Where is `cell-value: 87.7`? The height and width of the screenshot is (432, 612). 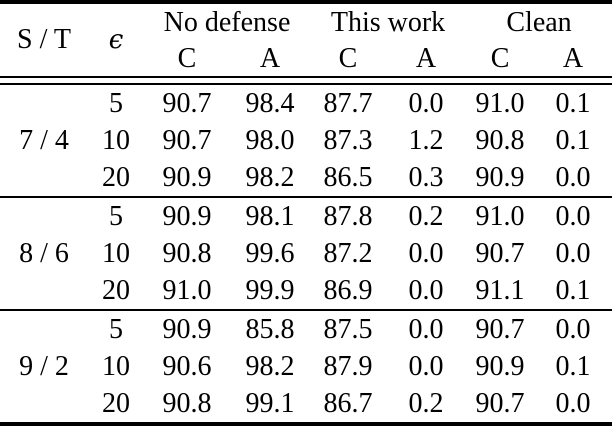
cell-value: 87.7 is located at coordinates (348, 103).